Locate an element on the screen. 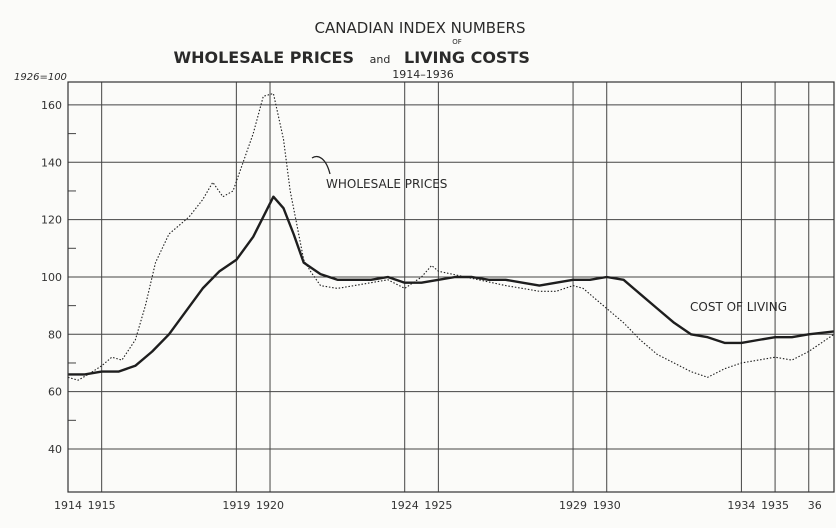 The height and width of the screenshot is (528, 836). x-tick-label: 1935 is located at coordinates (775, 505).